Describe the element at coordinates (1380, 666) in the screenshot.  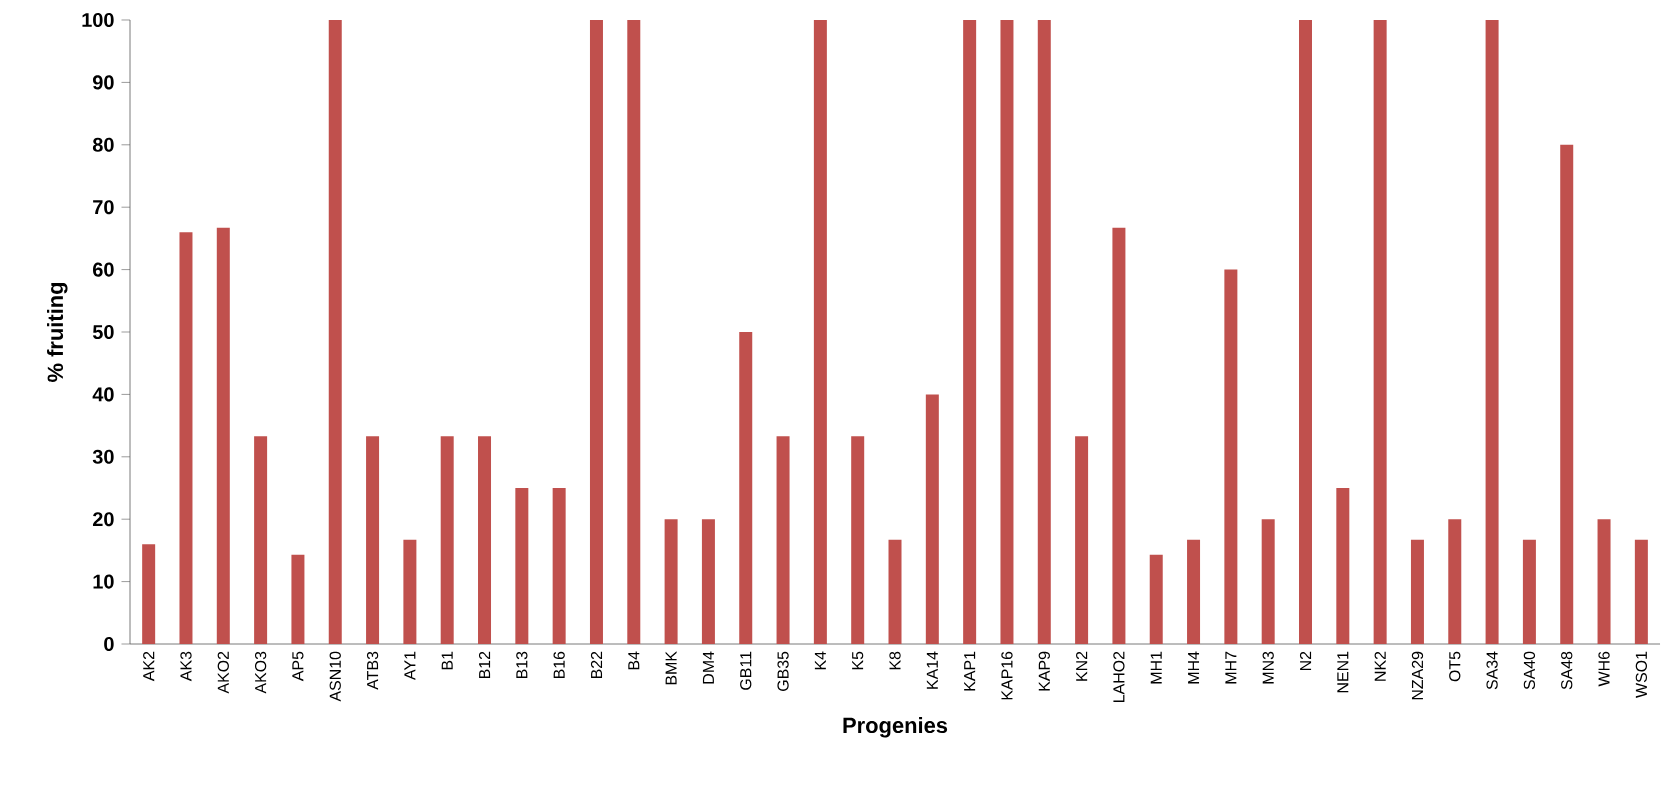
I see `x-tick-label: NK2` at that location.